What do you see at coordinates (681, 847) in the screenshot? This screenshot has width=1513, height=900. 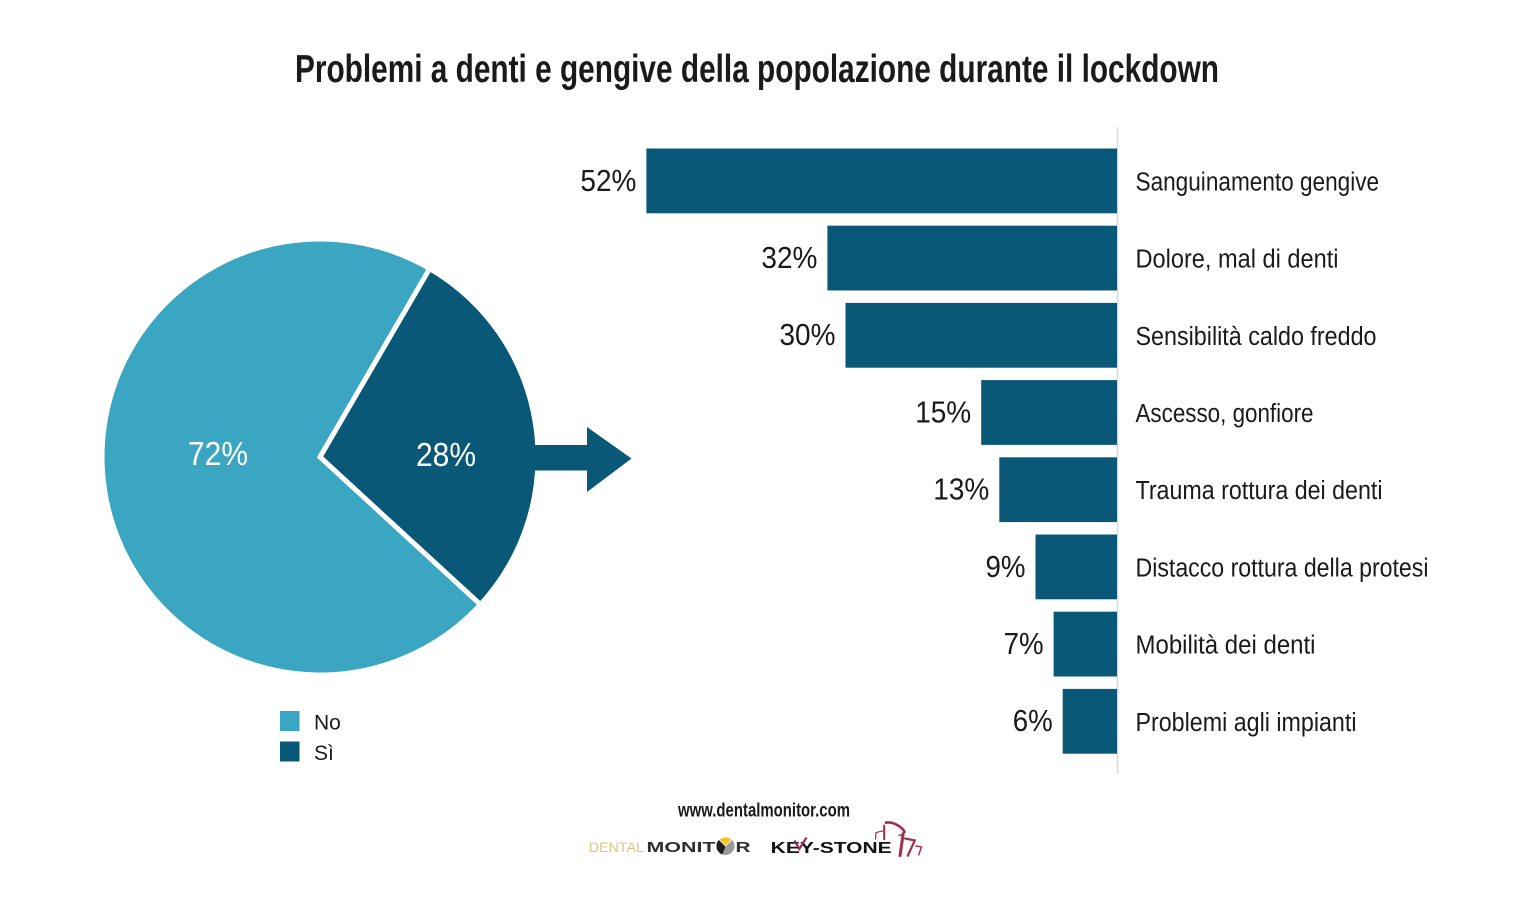 I see `svg-text: MONIT` at bounding box center [681, 847].